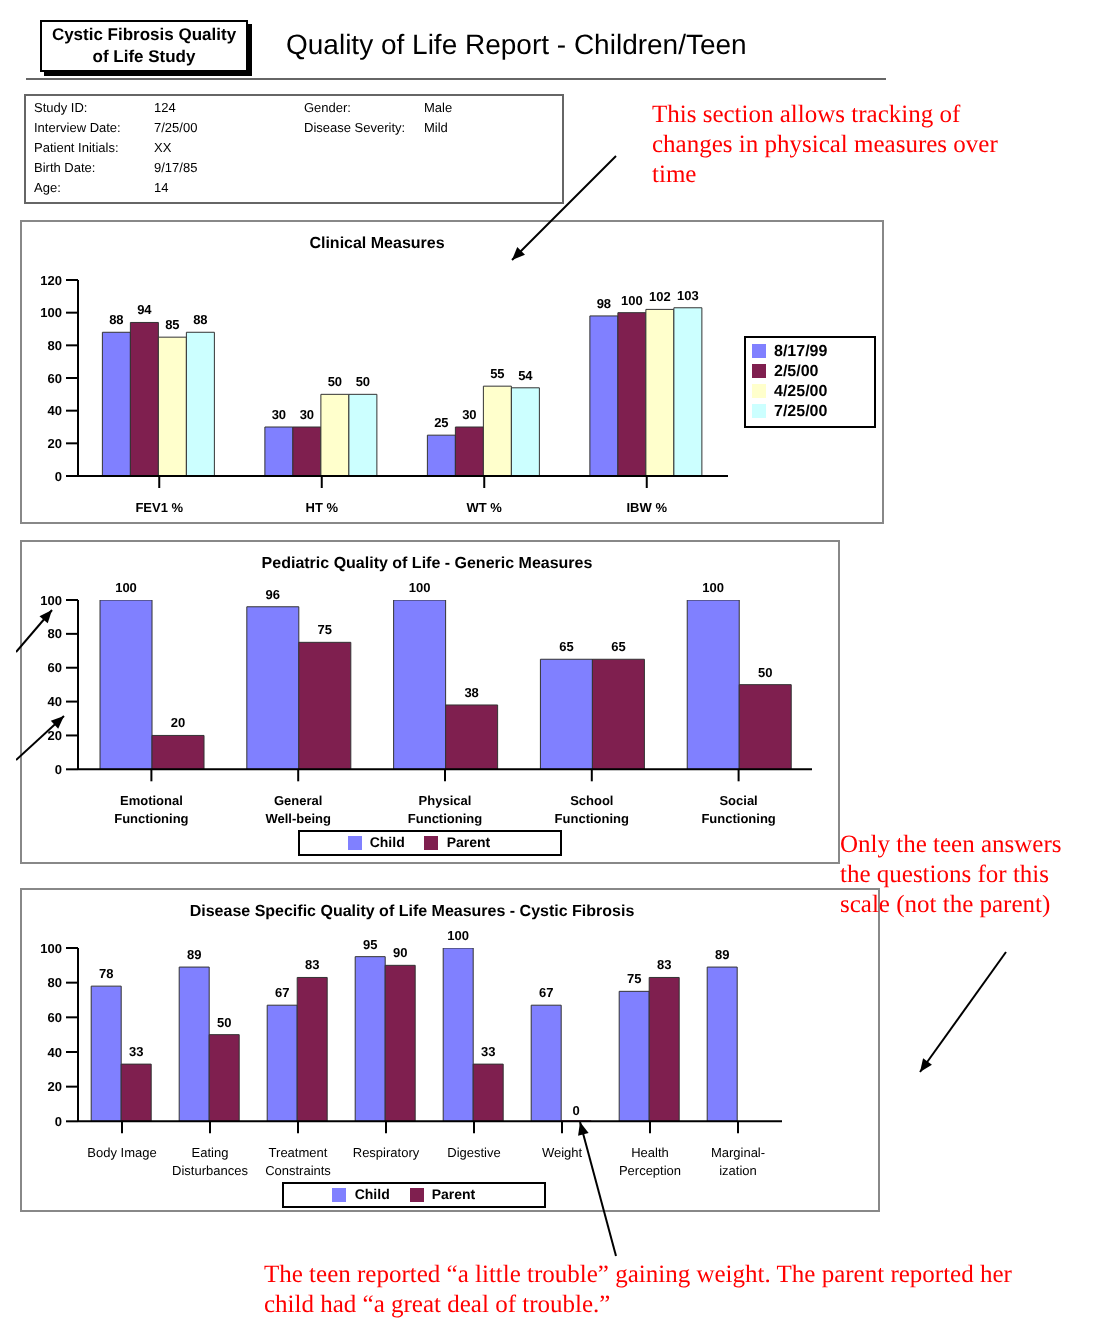  Describe the element at coordinates (144, 46) in the screenshot. I see `text: Cystic Fibrosis Quality of Life Study` at that location.